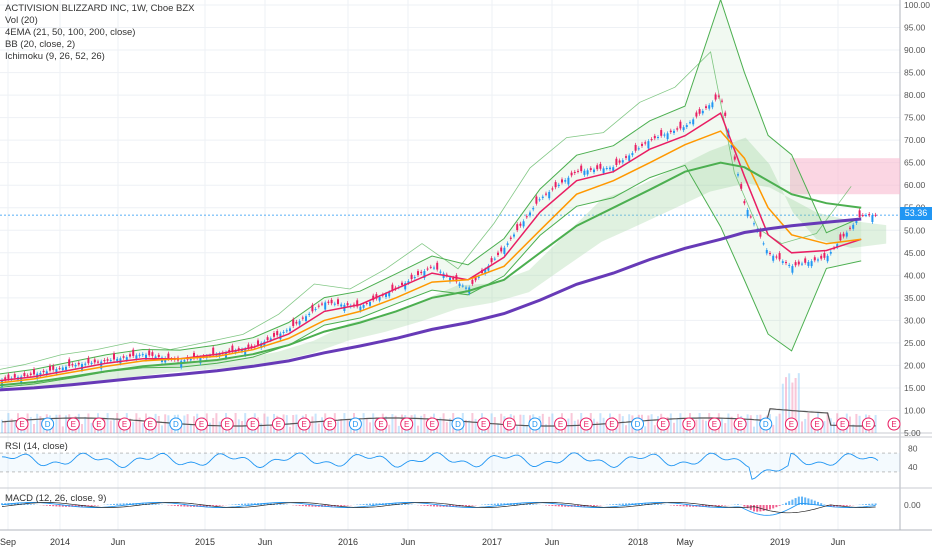 The image size is (932, 550). What do you see at coordinates (56, 498) in the screenshot?
I see `macd-label: MACD (12, 26, close, 9)` at bounding box center [56, 498].